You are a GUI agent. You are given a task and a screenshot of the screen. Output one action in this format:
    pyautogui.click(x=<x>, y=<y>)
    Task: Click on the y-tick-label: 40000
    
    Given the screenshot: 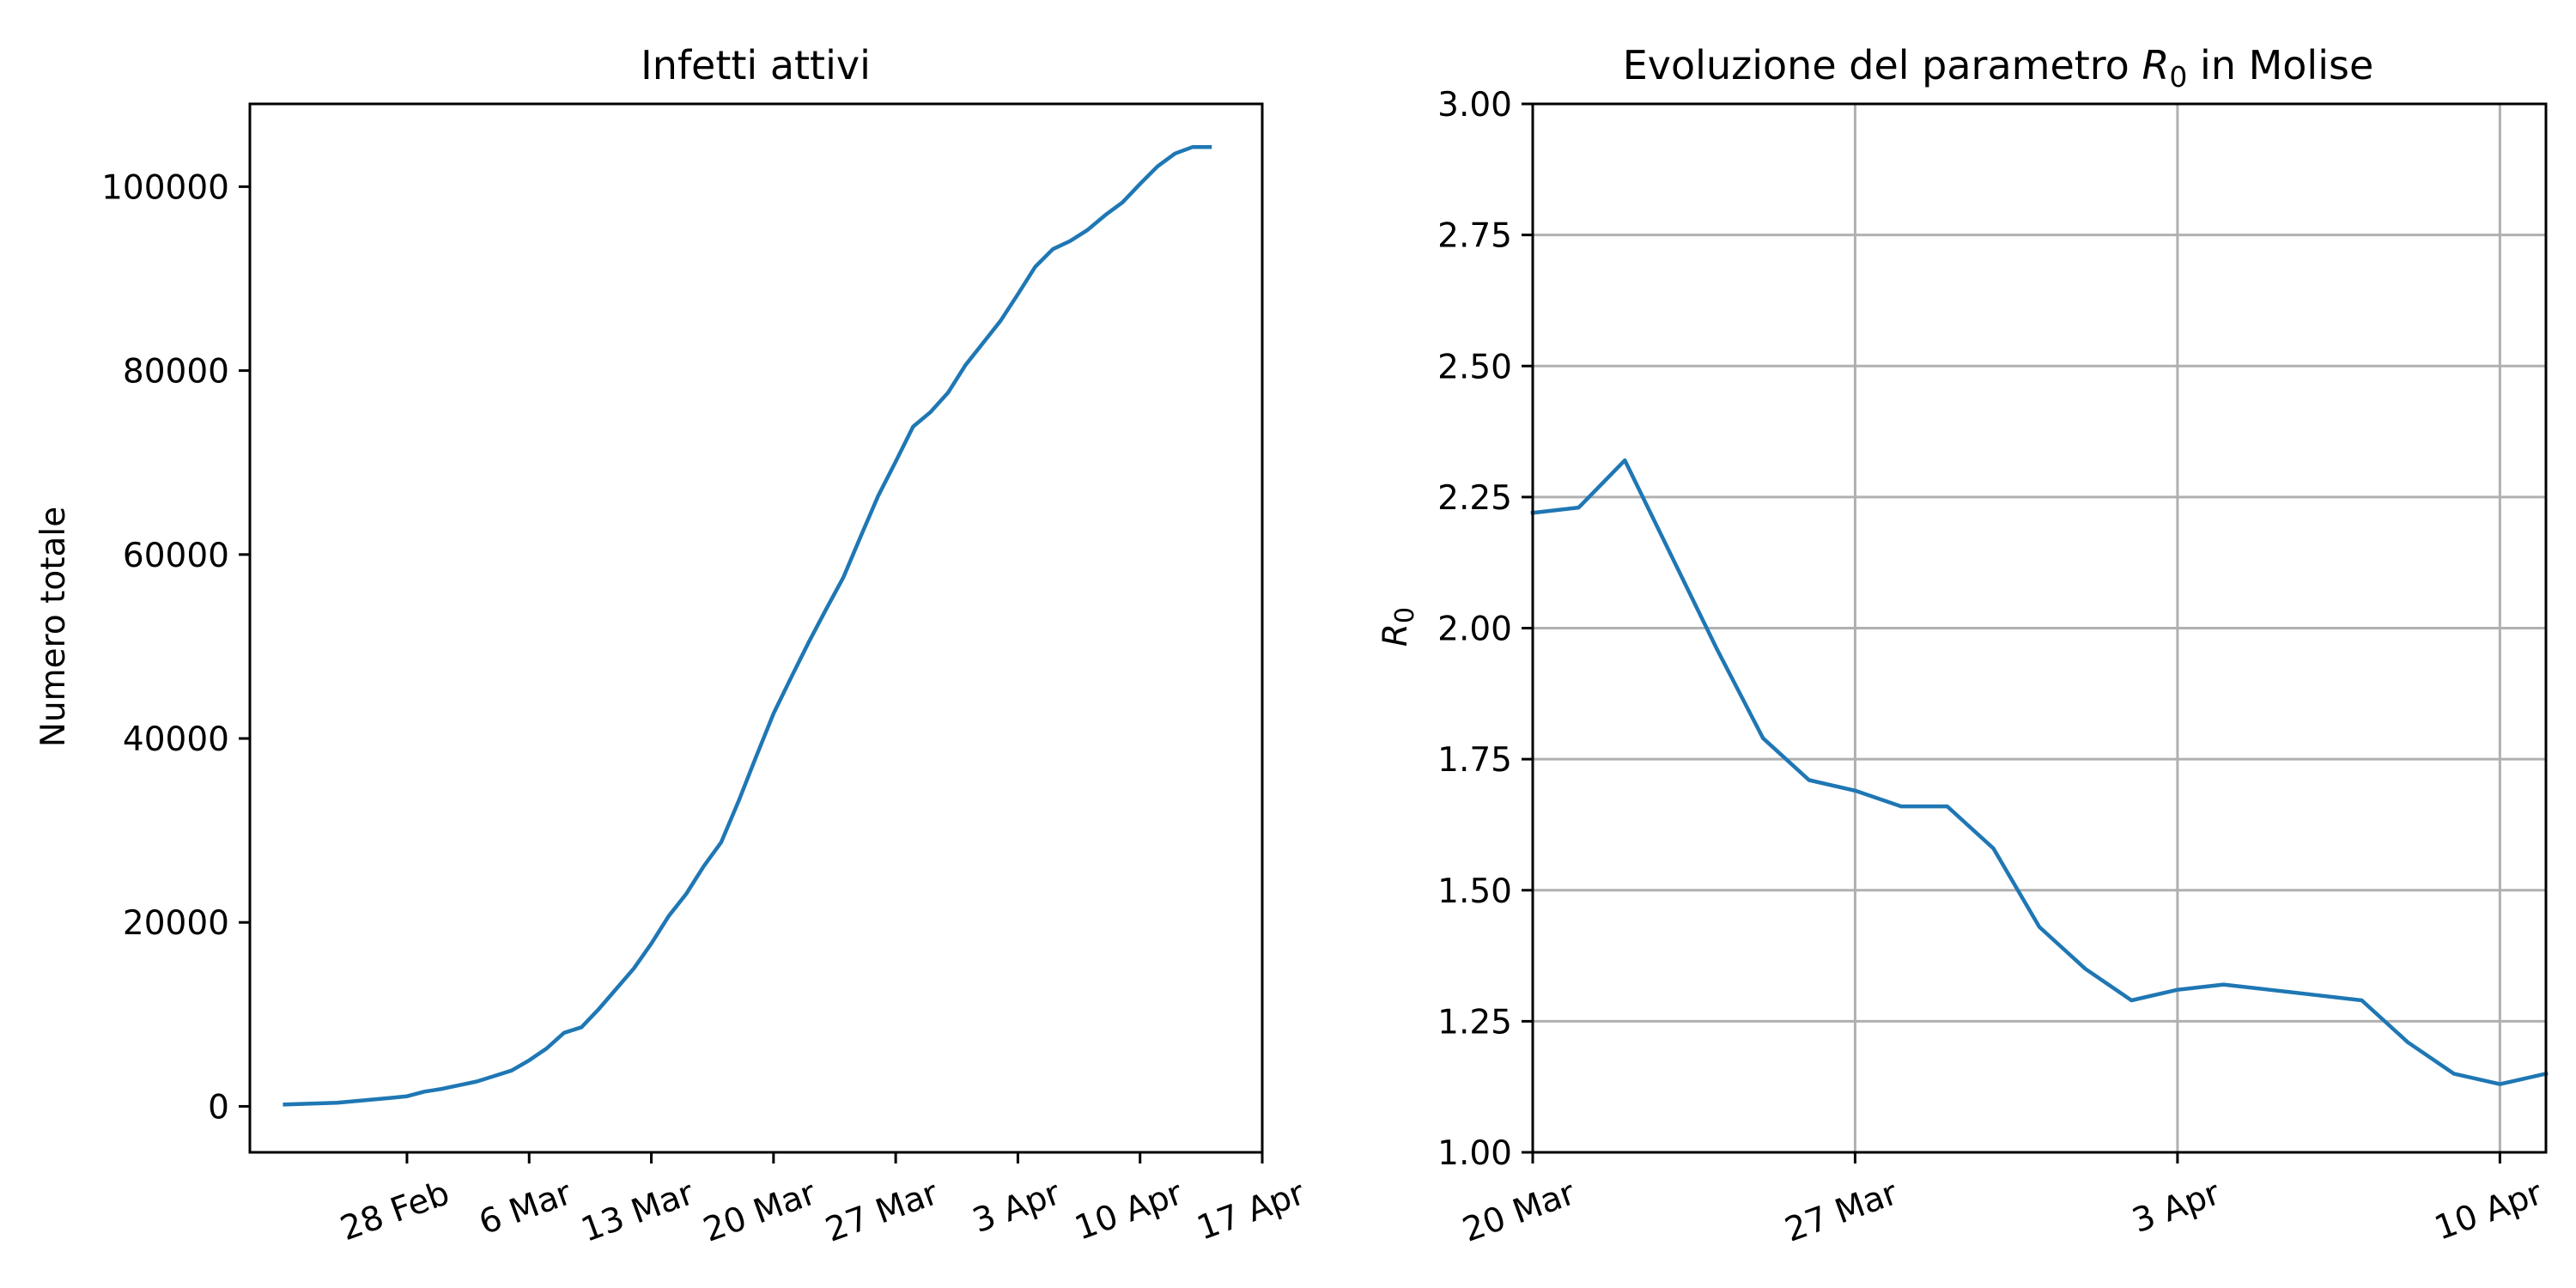 What is the action you would take?
    pyautogui.click(x=176, y=739)
    